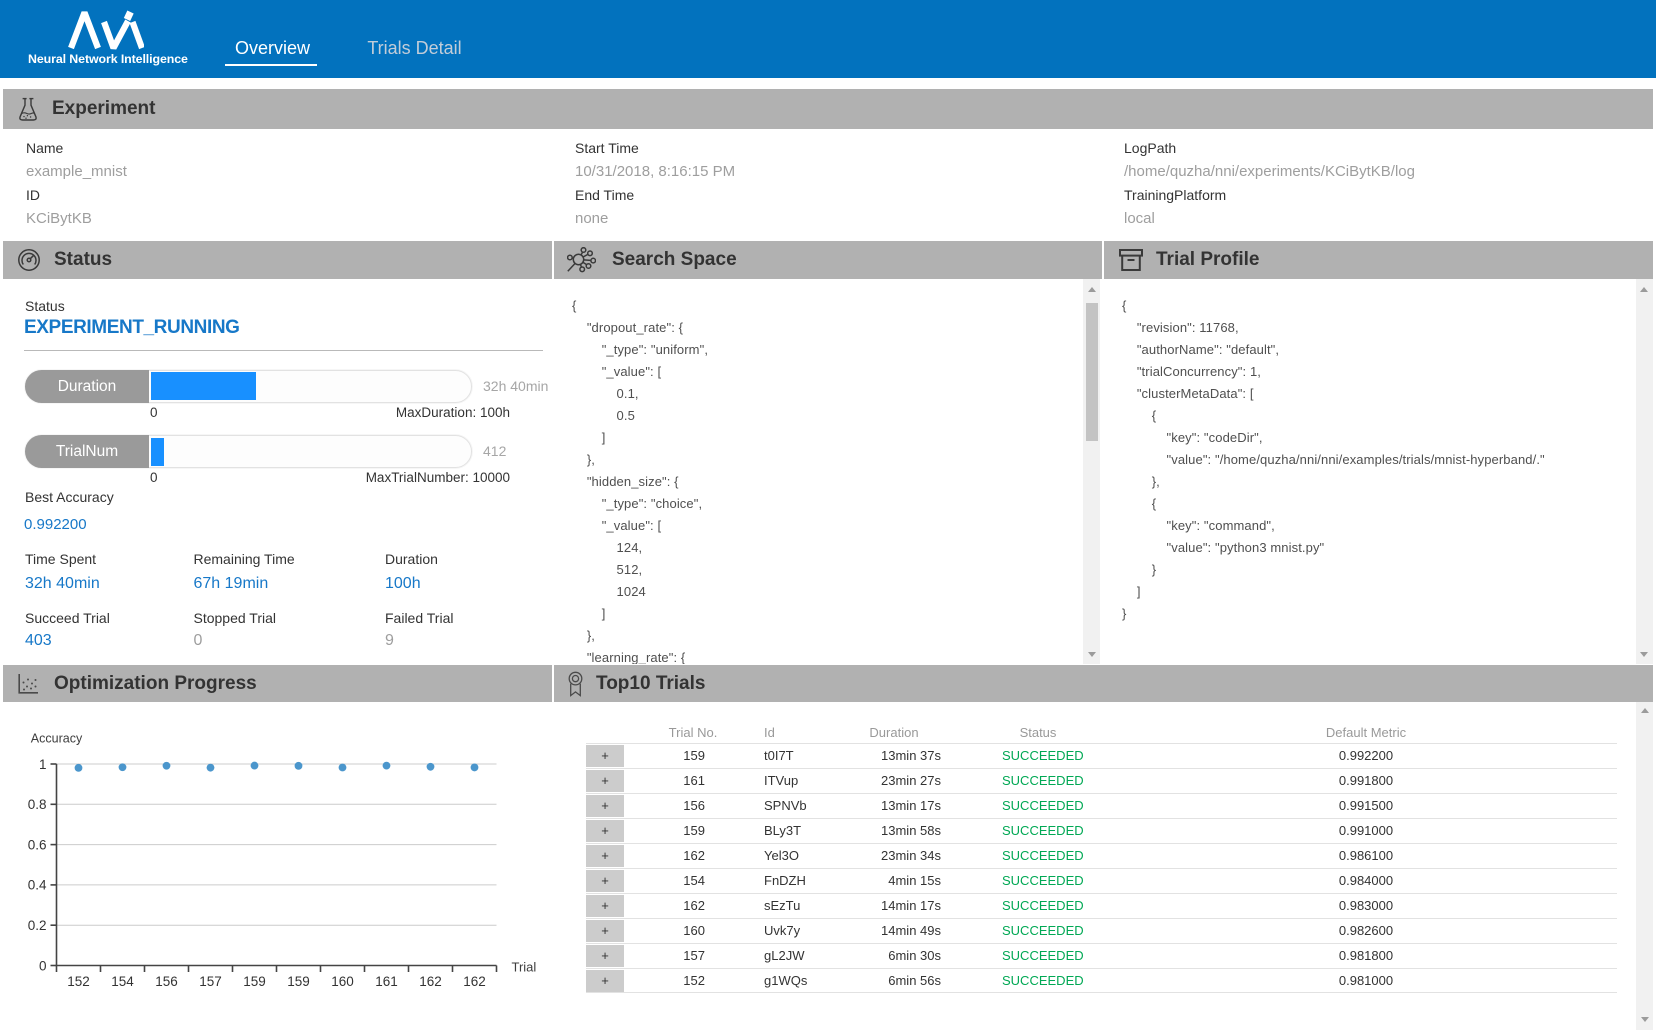  I want to click on cell-default-metric: 0.986100, so click(1366, 855).